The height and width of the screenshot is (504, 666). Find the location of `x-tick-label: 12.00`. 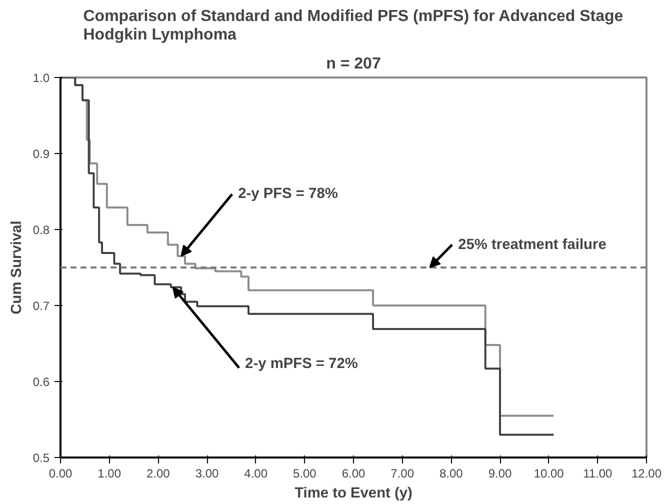

x-tick-label: 12.00 is located at coordinates (646, 473).